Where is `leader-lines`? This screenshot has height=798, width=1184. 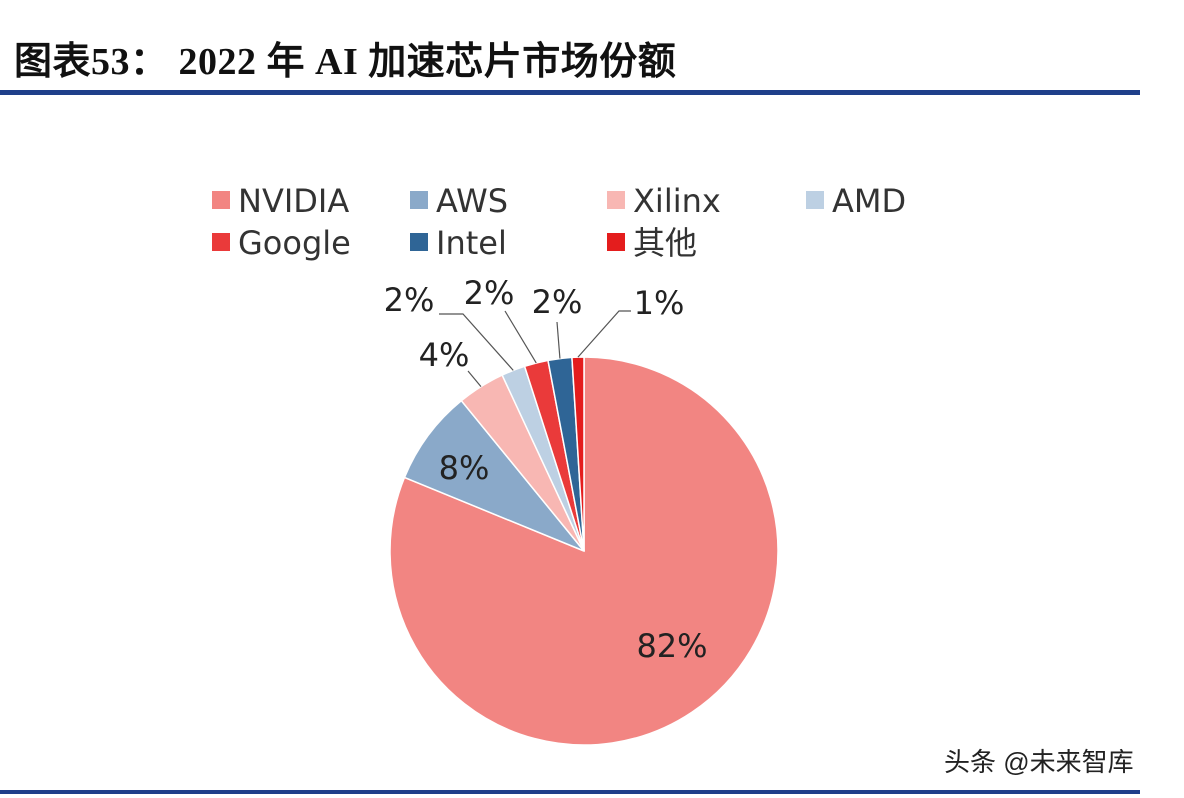 leader-lines is located at coordinates (535, 349).